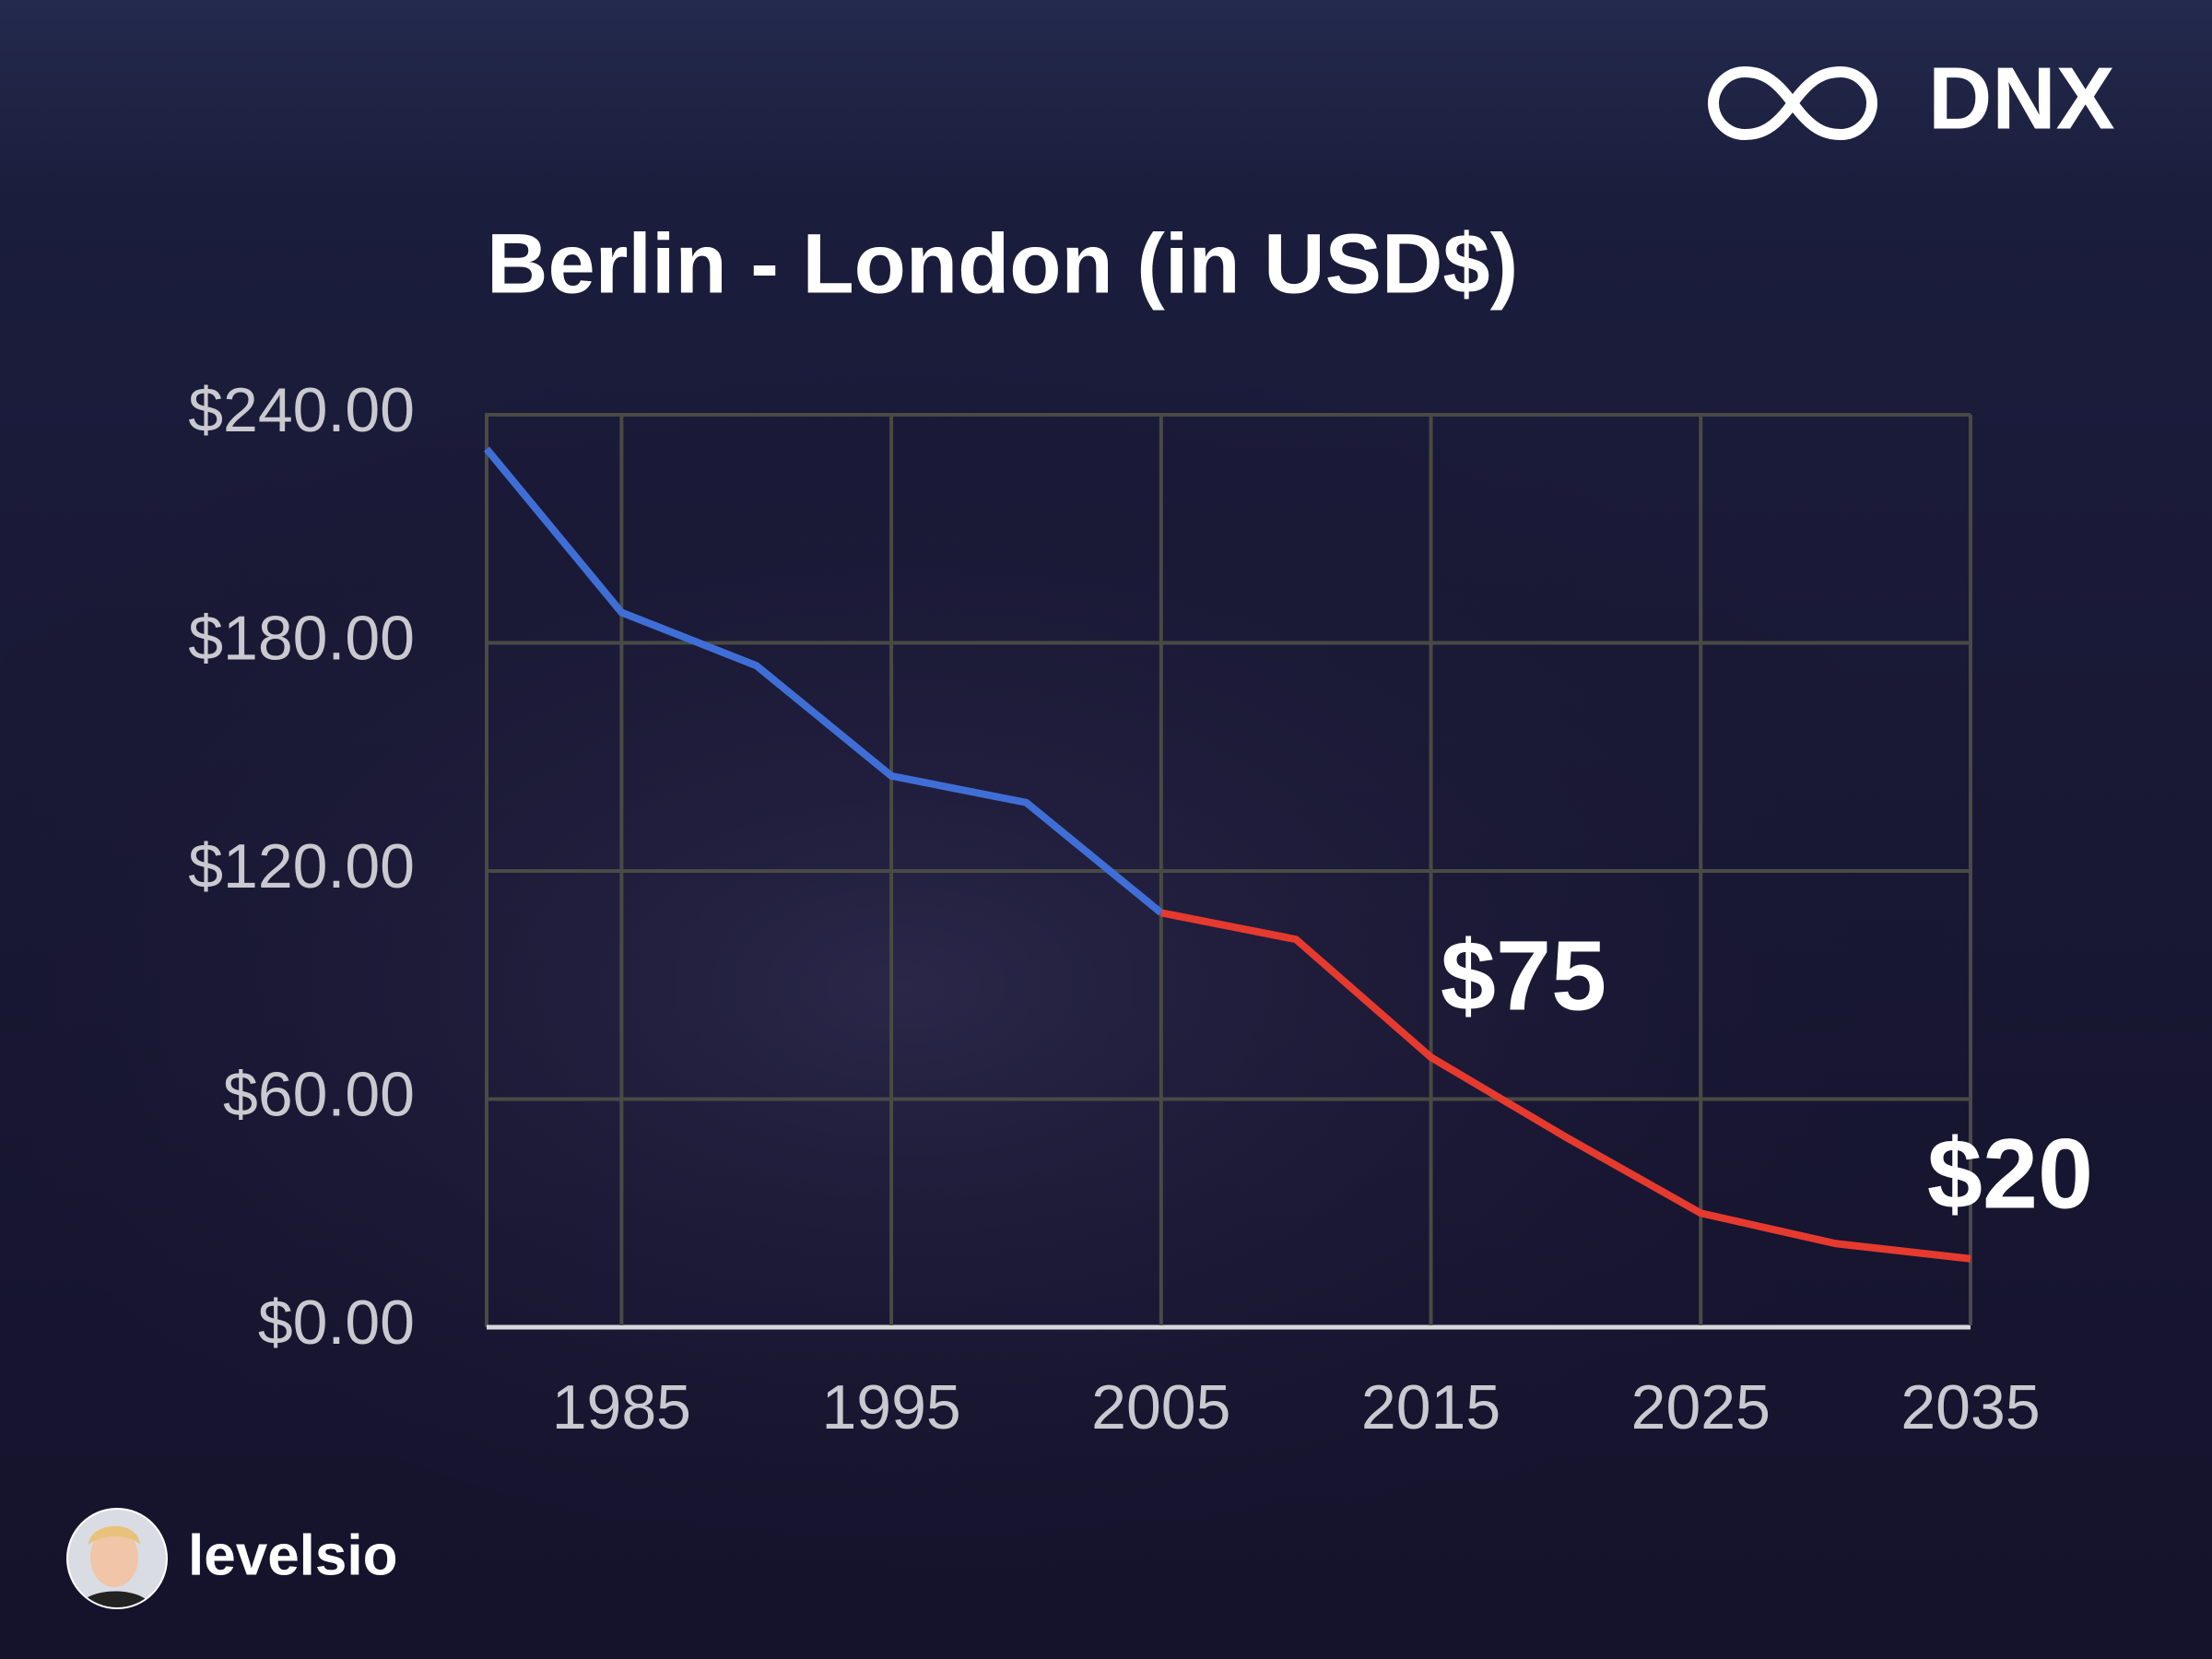 Image resolution: width=2212 pixels, height=1659 pixels. I want to click on author-badge: levelsio, so click(231, 1558).